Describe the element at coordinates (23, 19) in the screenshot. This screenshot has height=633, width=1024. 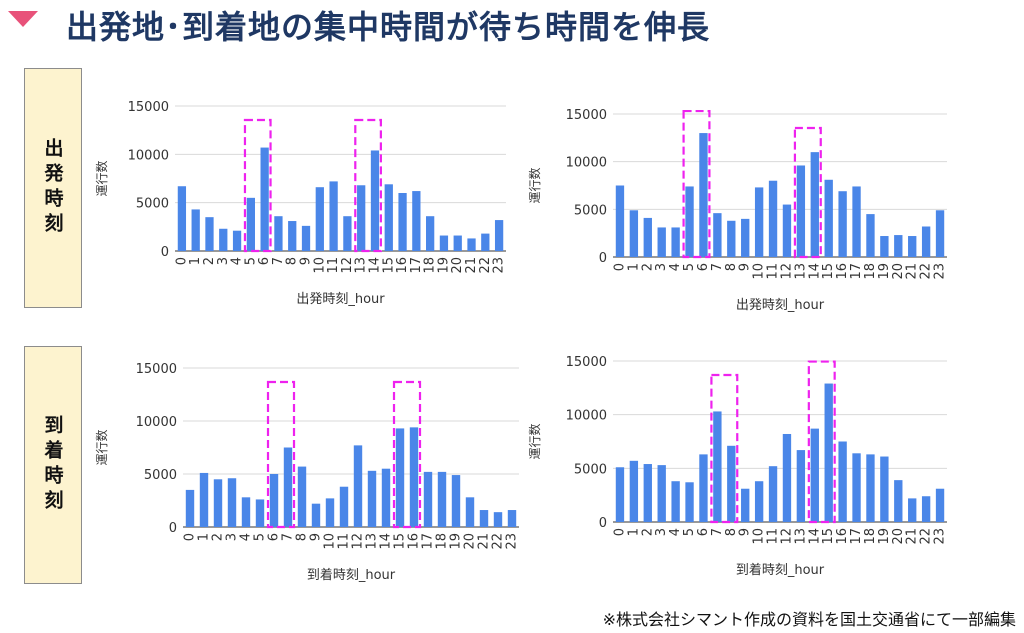
I see `triangle-marker-icon` at that location.